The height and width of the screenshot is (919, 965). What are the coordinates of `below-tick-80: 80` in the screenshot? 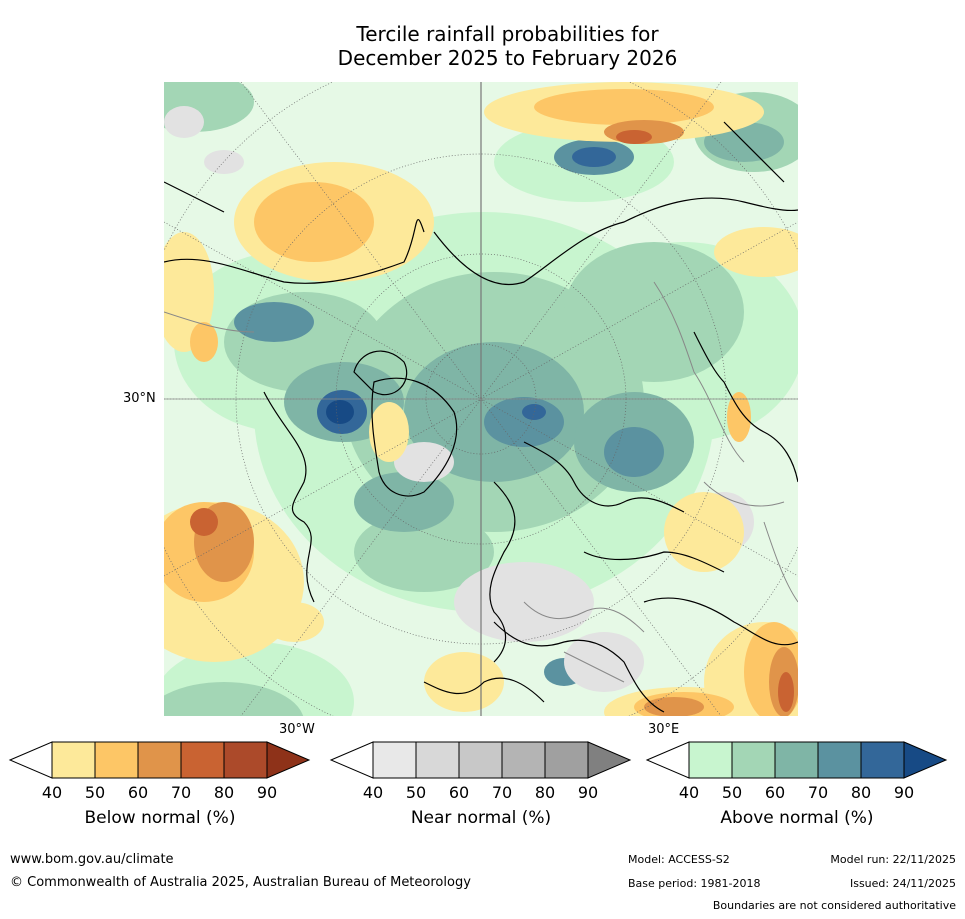 It's located at (224, 792).